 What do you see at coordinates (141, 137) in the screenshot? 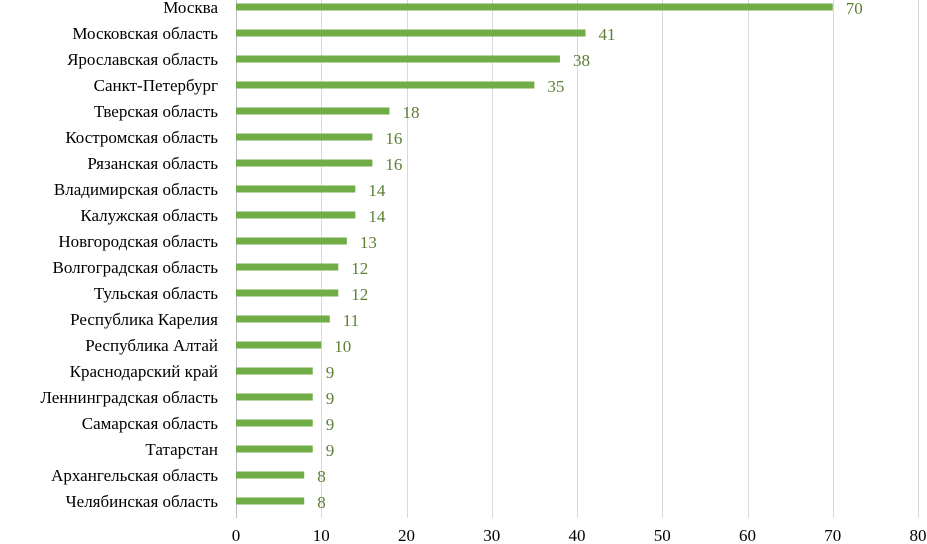
I see `category-label: Костромская область` at bounding box center [141, 137].